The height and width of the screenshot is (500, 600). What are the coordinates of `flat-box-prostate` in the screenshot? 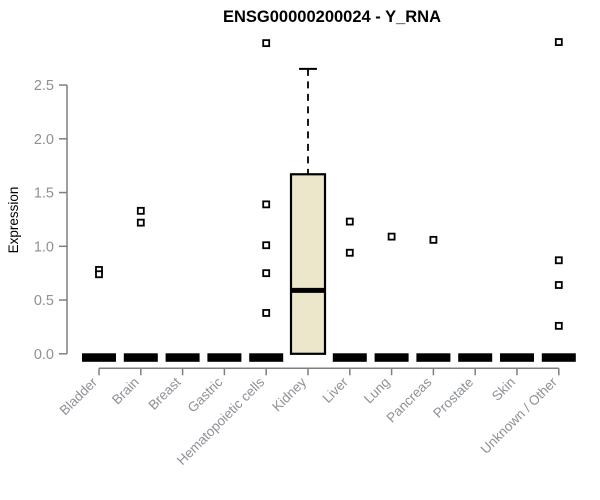 It's located at (475, 357).